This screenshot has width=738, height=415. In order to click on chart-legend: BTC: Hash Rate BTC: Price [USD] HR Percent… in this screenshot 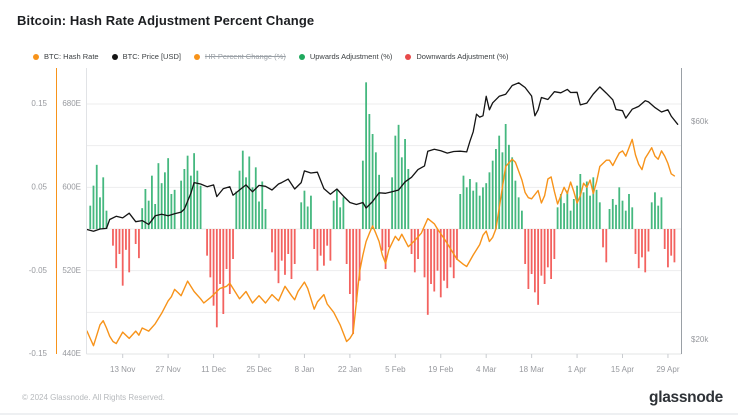, I will do `click(270, 56)`.